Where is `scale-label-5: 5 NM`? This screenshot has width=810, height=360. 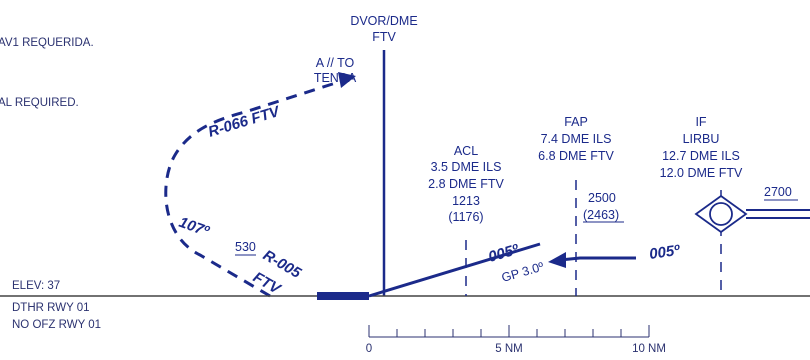 scale-label-5: 5 NM is located at coordinates (508, 349).